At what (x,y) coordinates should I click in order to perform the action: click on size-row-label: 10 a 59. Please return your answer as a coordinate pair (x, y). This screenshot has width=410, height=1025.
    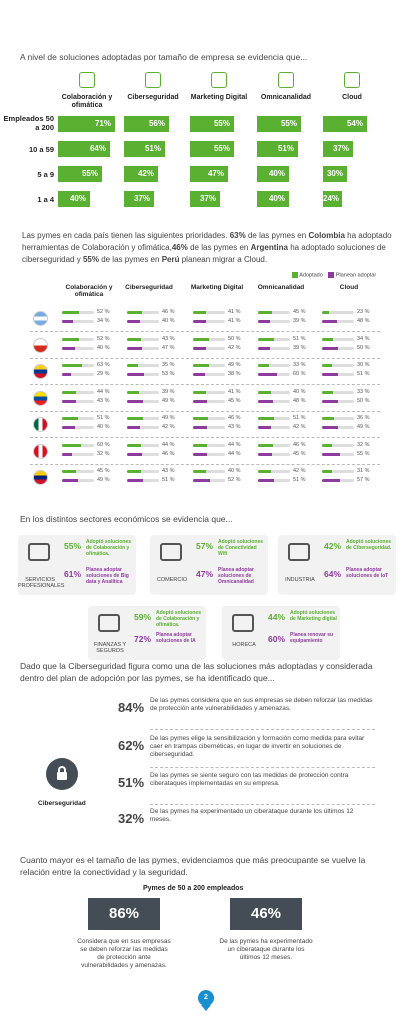
    Looking at the image, I should click on (41, 149).